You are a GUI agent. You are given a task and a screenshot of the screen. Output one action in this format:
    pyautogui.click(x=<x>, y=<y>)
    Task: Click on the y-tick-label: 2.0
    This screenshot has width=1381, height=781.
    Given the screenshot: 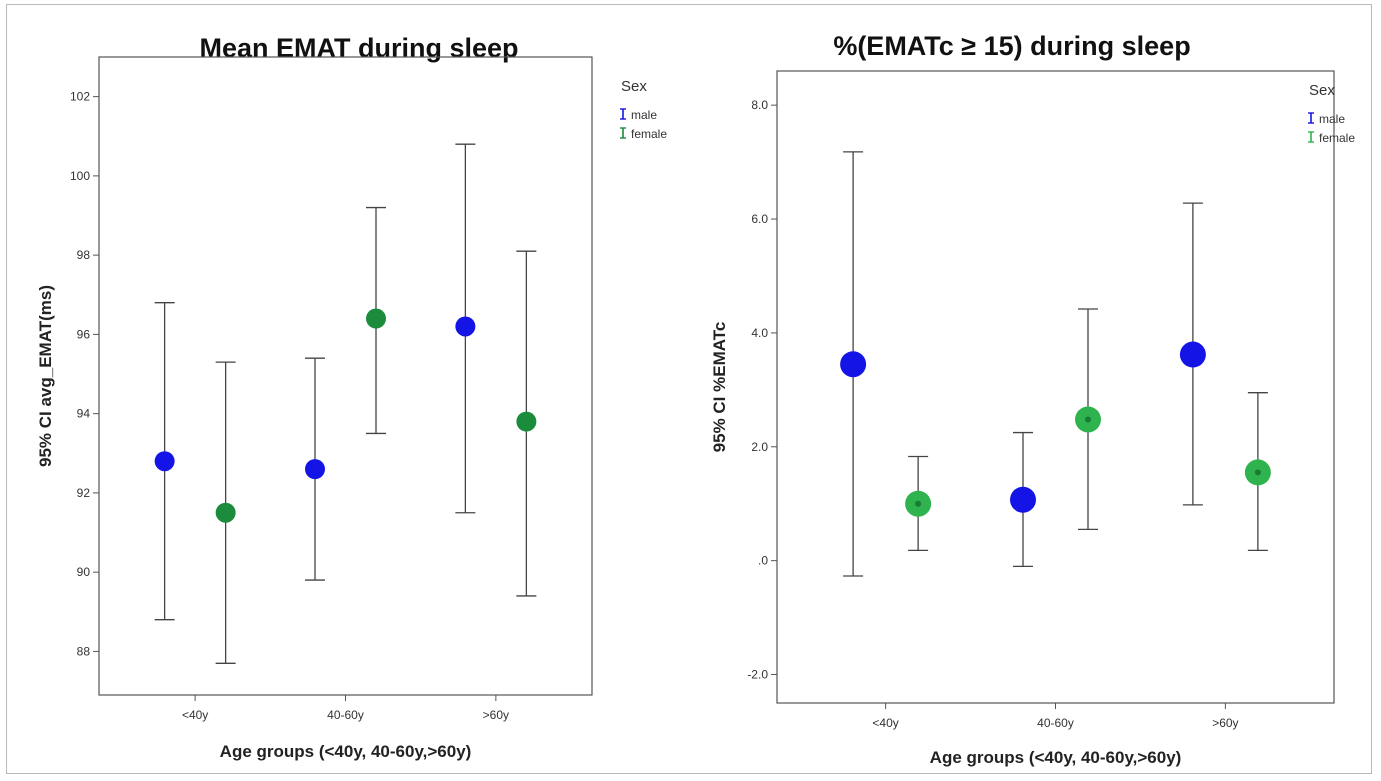 What is the action you would take?
    pyautogui.click(x=759, y=447)
    